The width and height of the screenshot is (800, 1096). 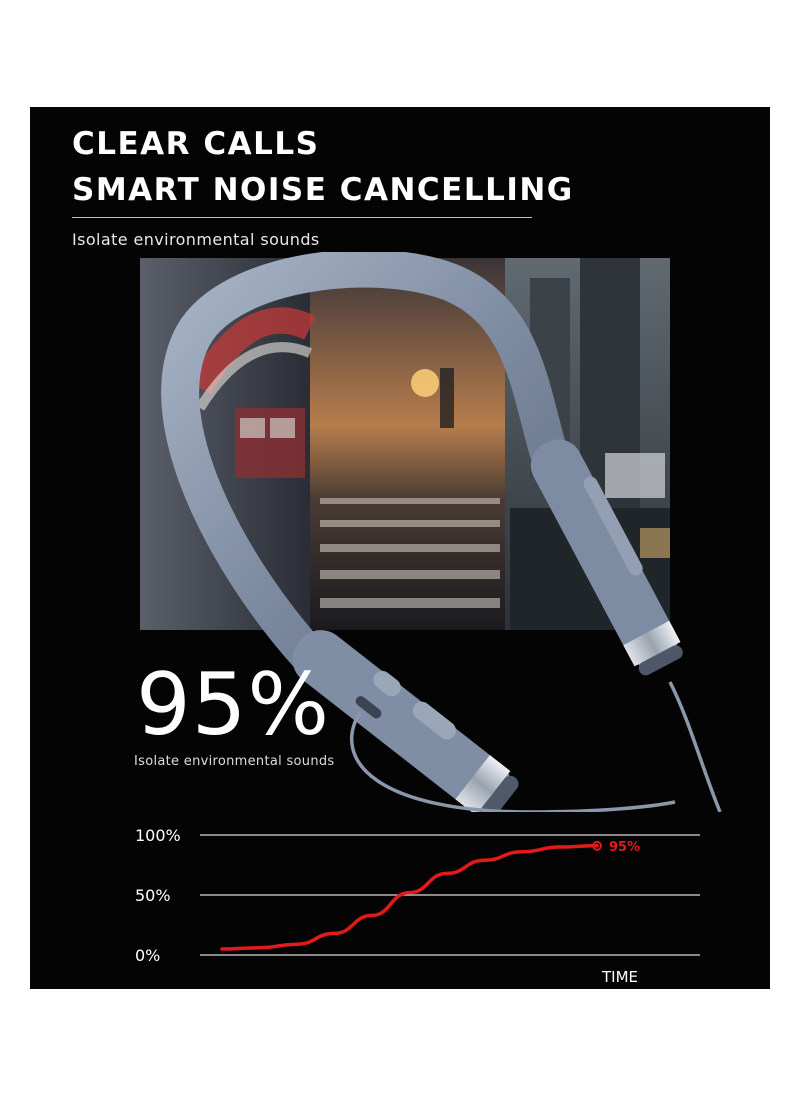 I want to click on y-tick-label-100: 100%, so click(x=158, y=835).